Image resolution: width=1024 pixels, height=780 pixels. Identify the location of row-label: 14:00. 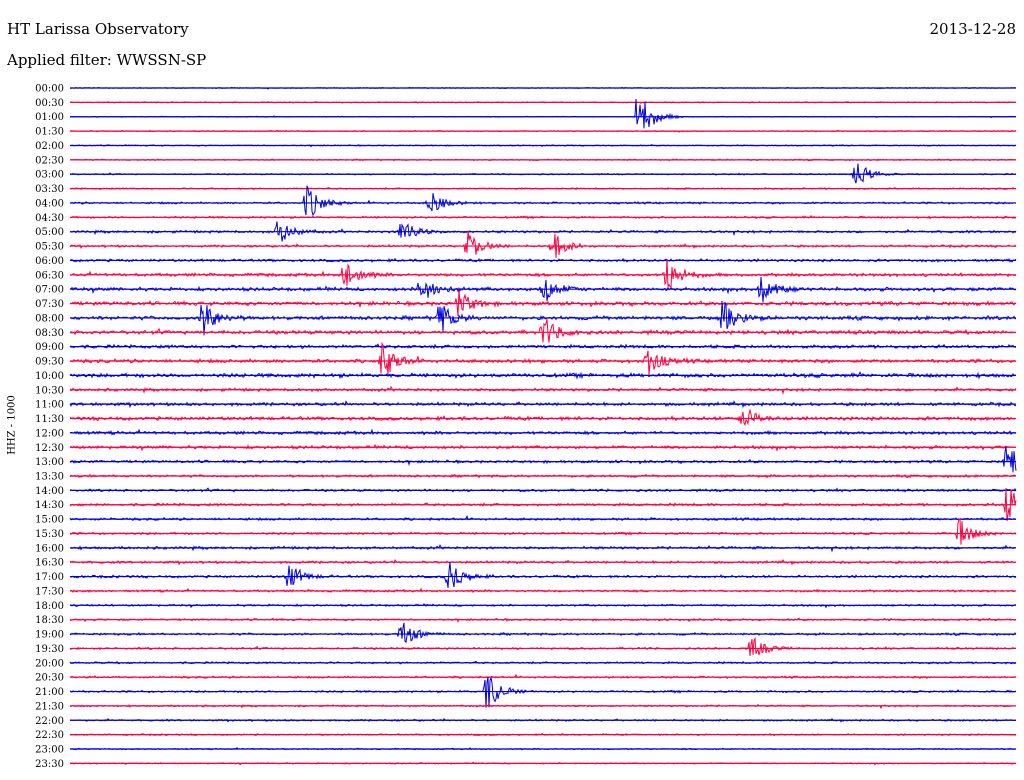
(49, 491).